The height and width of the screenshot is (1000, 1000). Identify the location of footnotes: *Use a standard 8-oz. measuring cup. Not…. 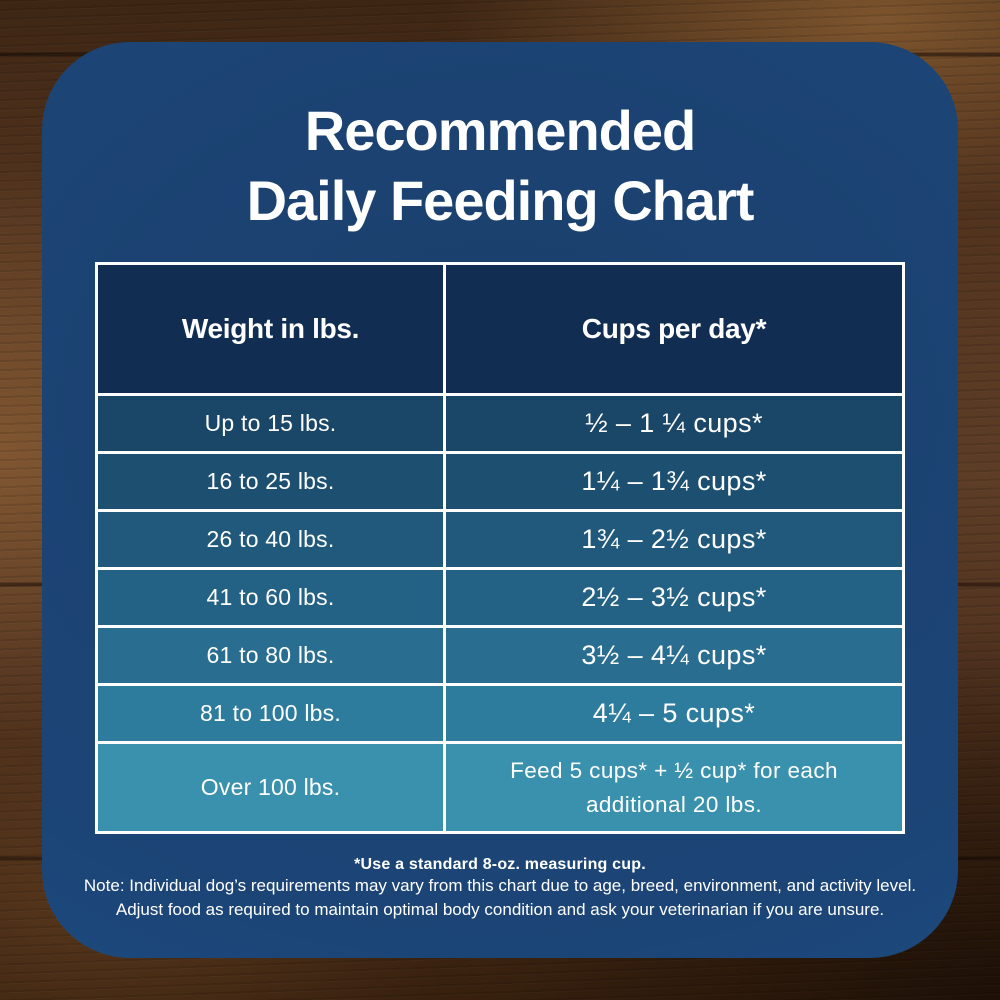
(500, 889).